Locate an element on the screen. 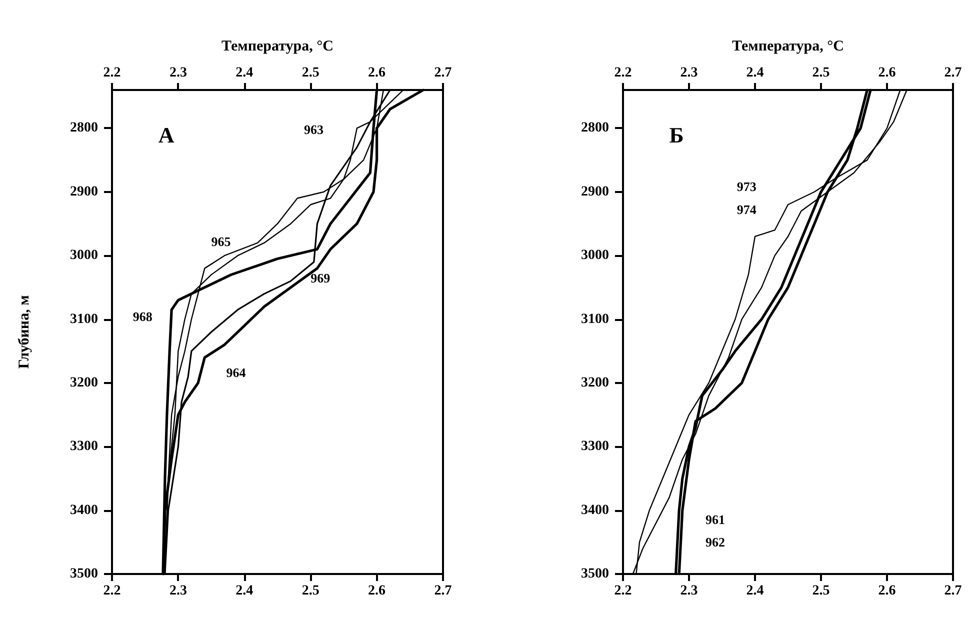 The height and width of the screenshot is (623, 974). text: 973 is located at coordinates (746, 186).